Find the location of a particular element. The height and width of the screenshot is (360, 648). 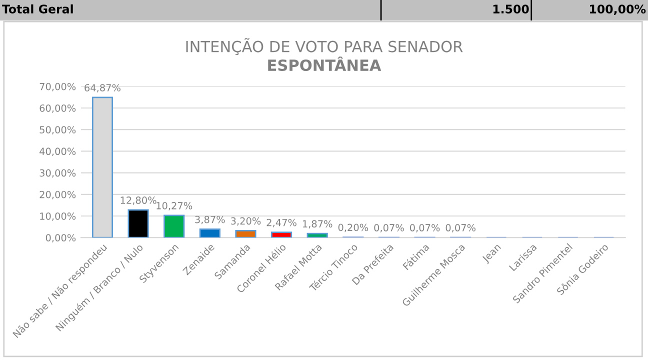

text: 100,00% is located at coordinates (618, 10).